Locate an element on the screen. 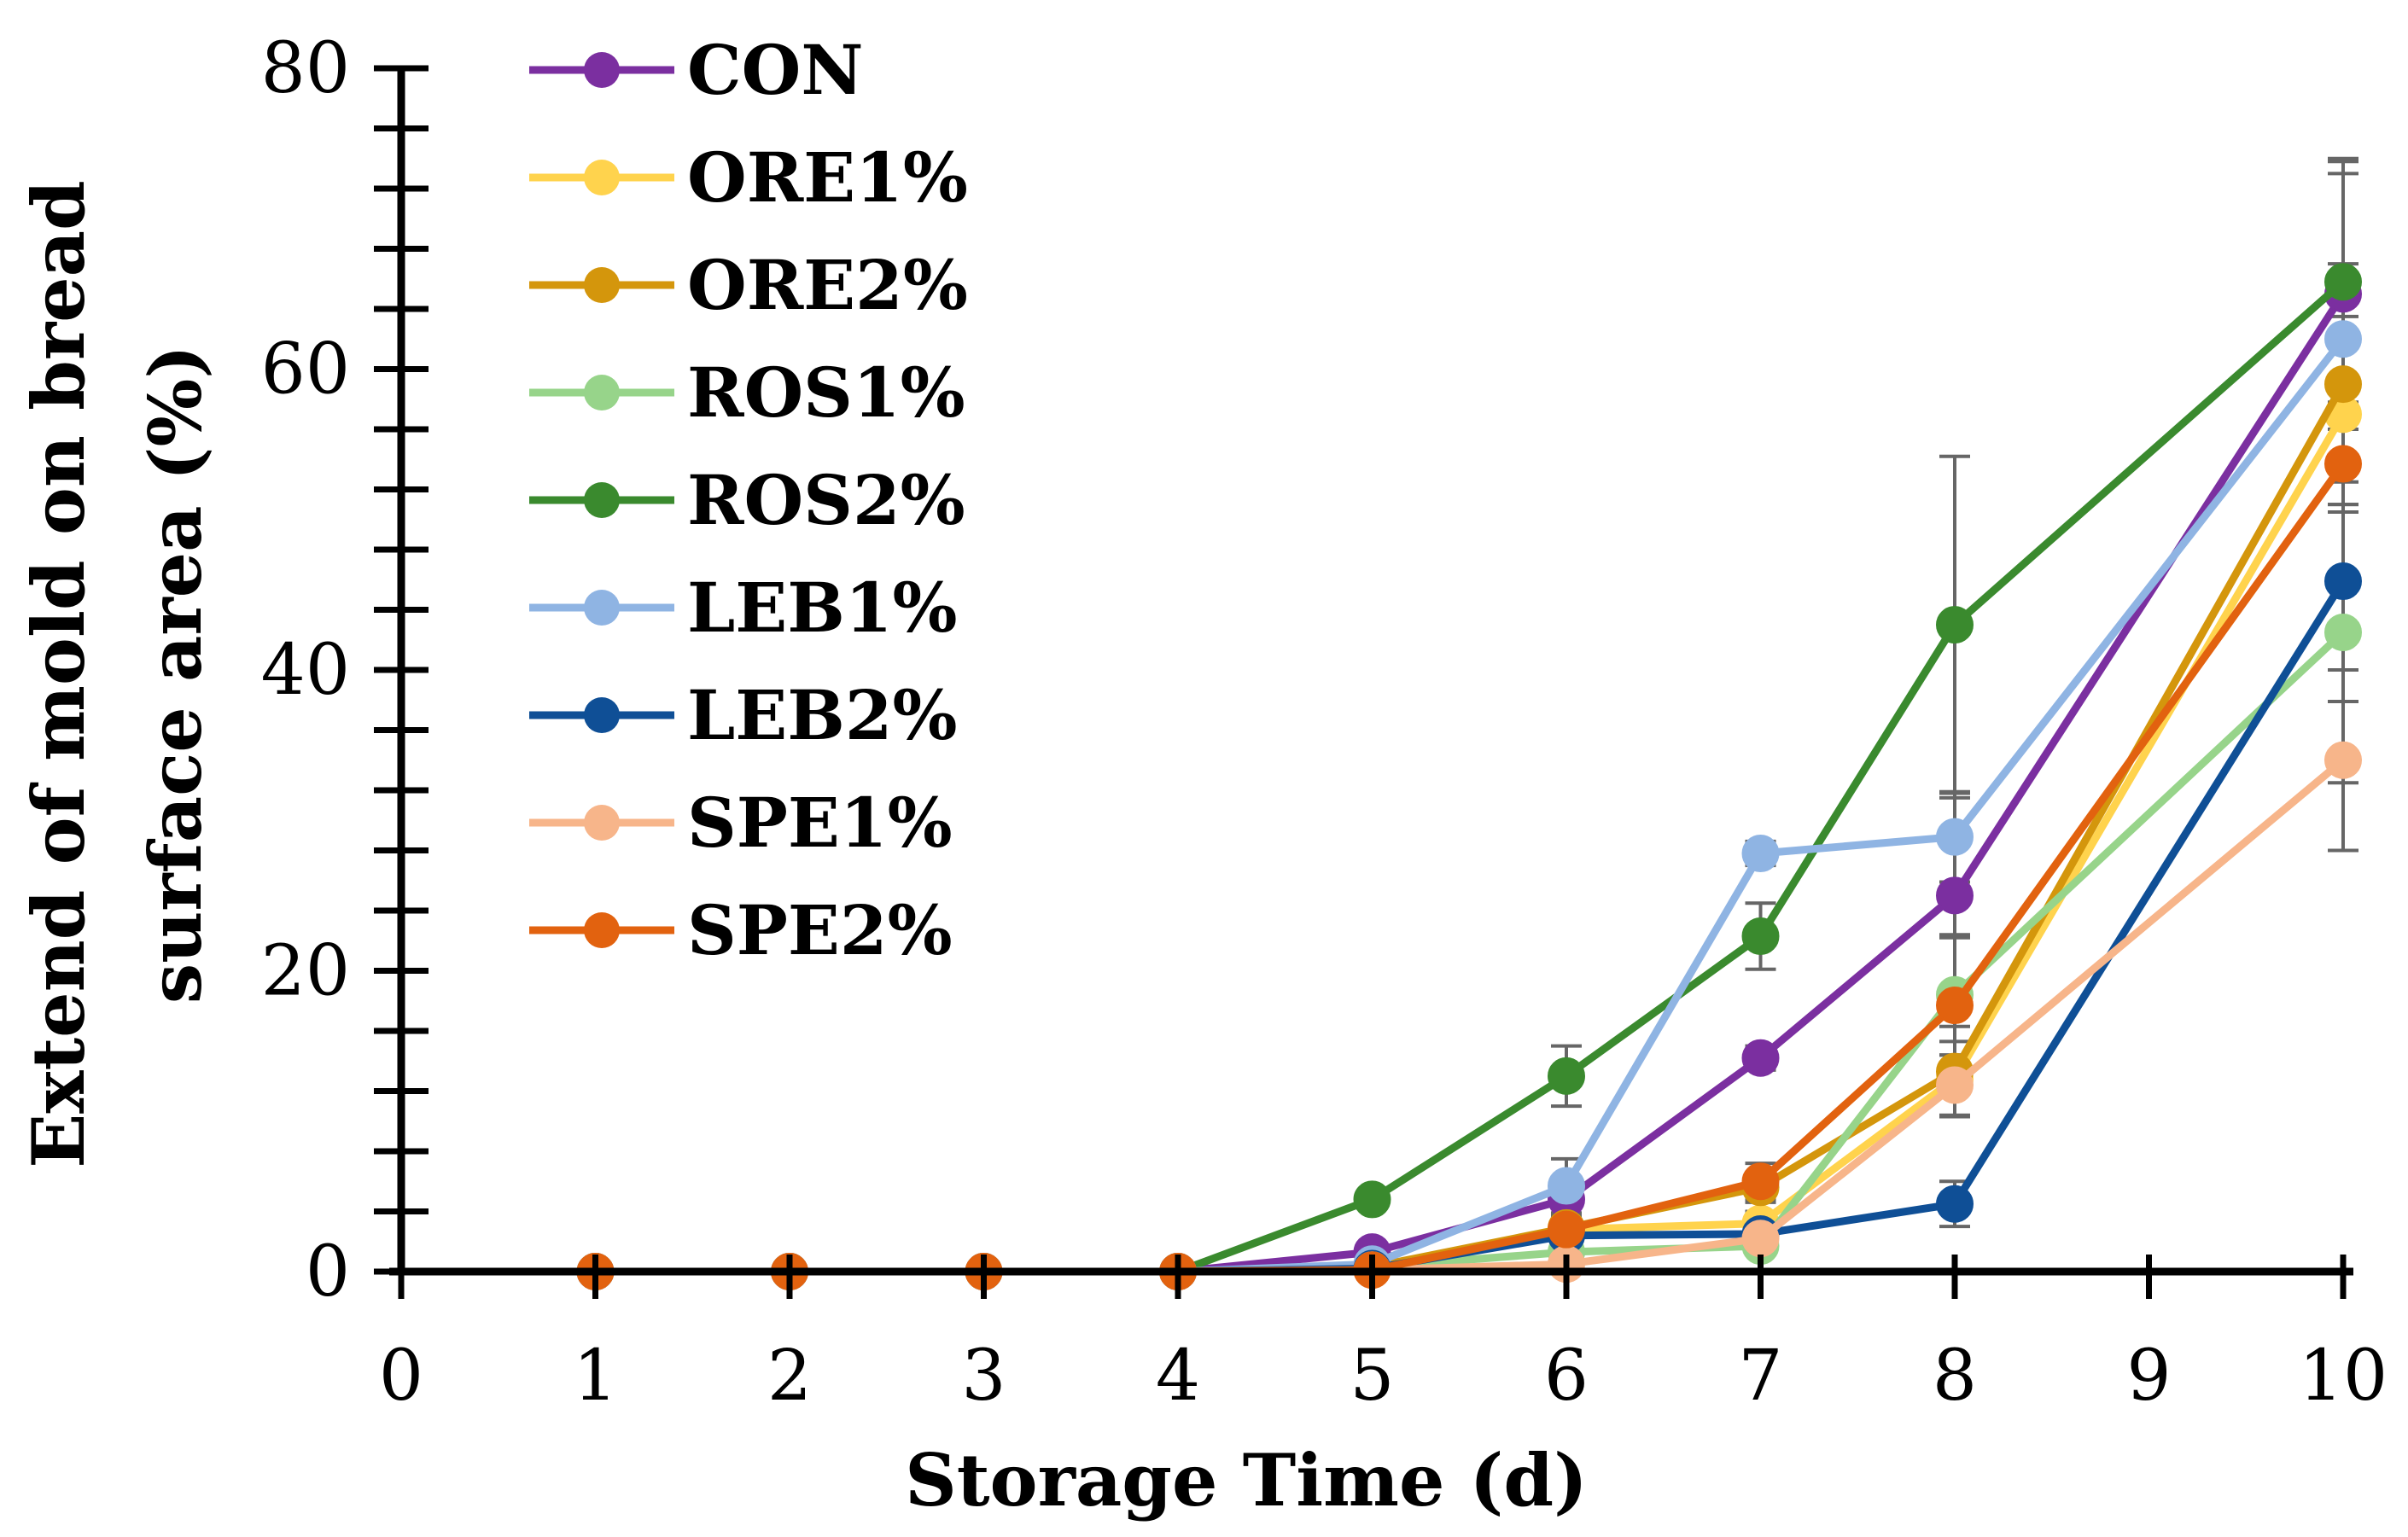  x-tick-label: 9 is located at coordinates (2148, 1376).